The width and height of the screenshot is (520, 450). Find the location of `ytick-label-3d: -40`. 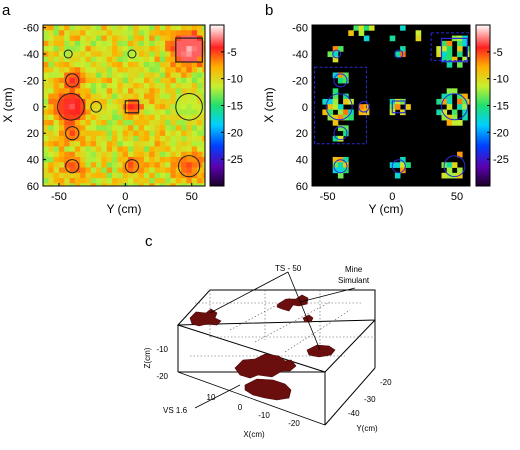

ytick-label-3d: -40 is located at coordinates (354, 413).